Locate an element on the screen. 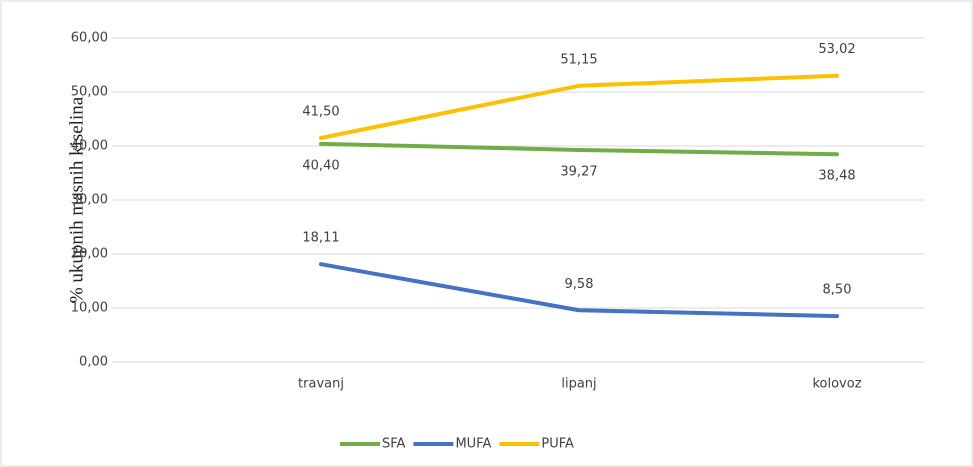  data-label: 51,15 is located at coordinates (578, 59).